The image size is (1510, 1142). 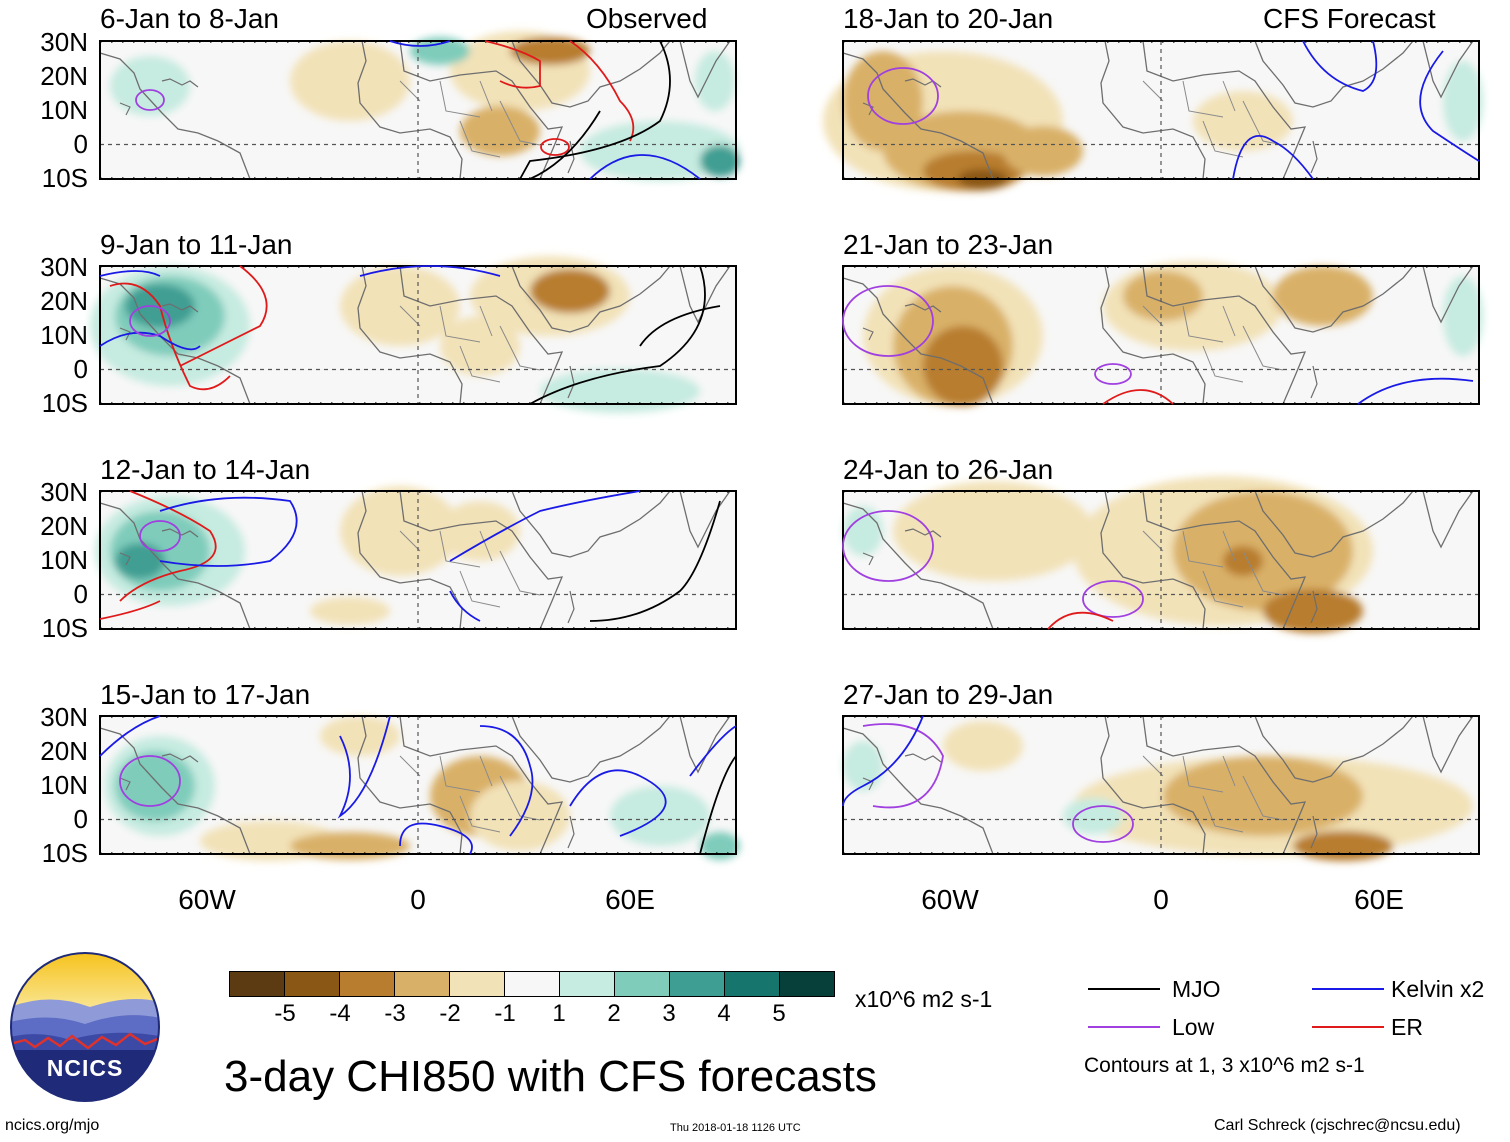 What do you see at coordinates (1224, 1065) in the screenshot?
I see `contours-note: Contours at 1, 3 x10^6 m2 s-1` at bounding box center [1224, 1065].